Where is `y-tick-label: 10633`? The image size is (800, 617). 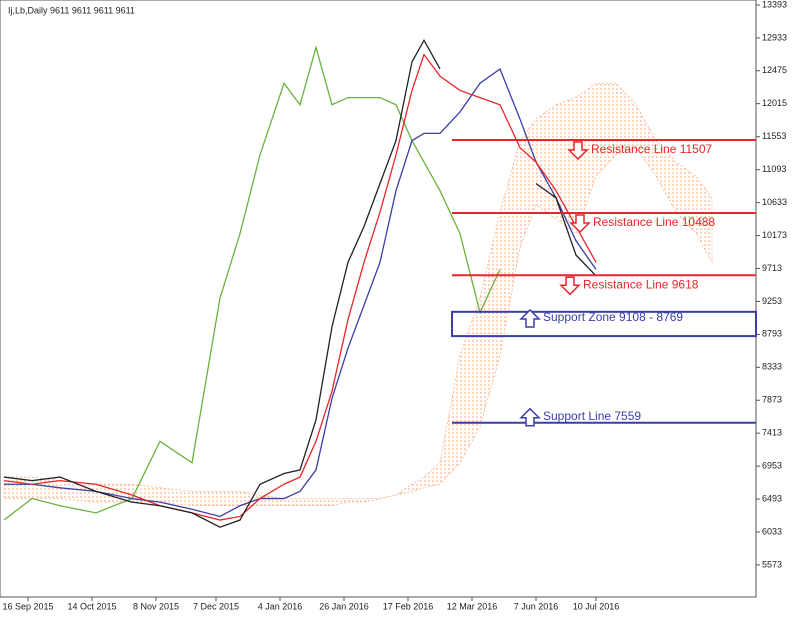 y-tick-label: 10633 is located at coordinates (774, 202).